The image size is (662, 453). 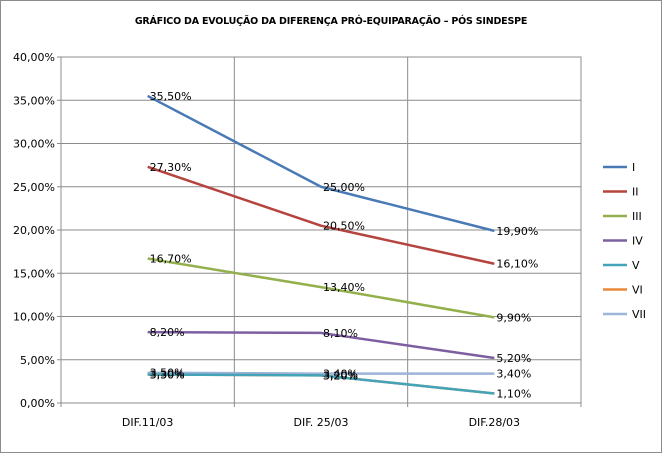 I want to click on legend-label-I: I, so click(x=633, y=167).